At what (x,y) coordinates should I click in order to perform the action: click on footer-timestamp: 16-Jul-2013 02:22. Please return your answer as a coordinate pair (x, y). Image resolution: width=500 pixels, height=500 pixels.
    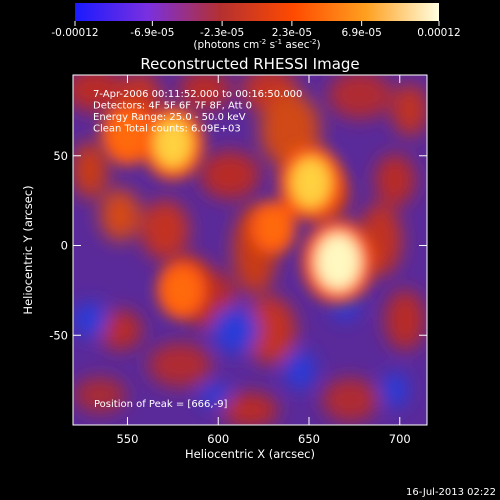
    Looking at the image, I should click on (451, 492).